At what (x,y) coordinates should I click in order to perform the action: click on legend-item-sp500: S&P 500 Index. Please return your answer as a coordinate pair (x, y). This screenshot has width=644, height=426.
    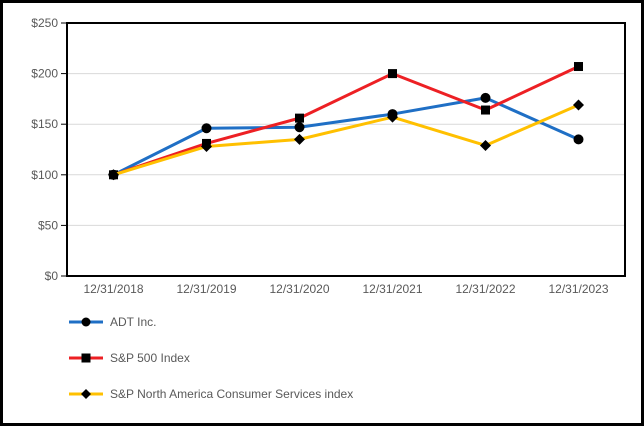
    Looking at the image, I should click on (211, 358).